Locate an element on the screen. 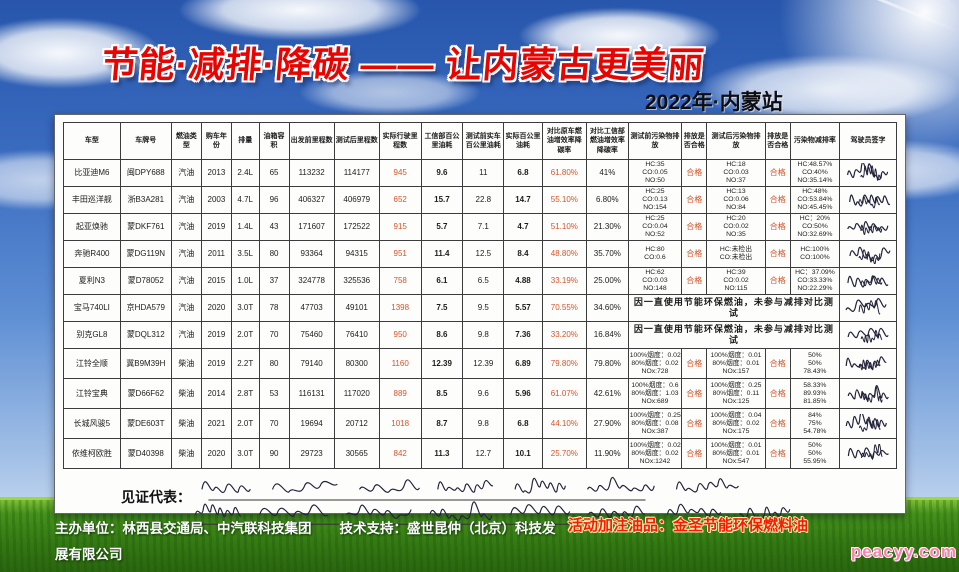  table-cell: 58.33% 89.93% 81.85% is located at coordinates (815, 394).